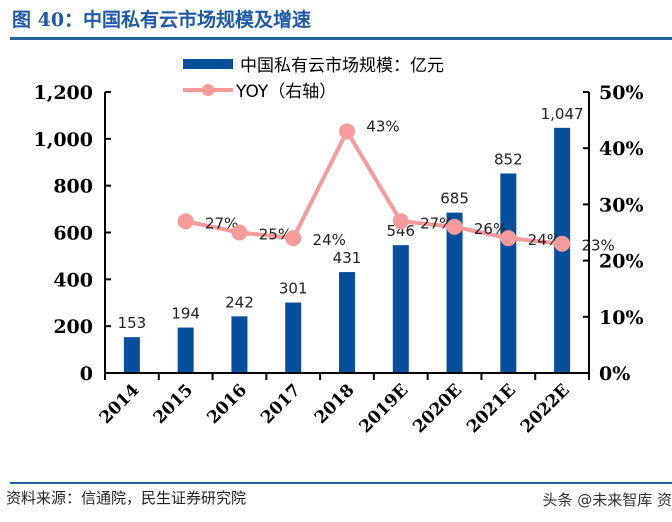 Image resolution: width=672 pixels, height=522 pixels. What do you see at coordinates (607, 500) in the screenshot?
I see `watermark: 头条 @未来智库 资` at bounding box center [607, 500].